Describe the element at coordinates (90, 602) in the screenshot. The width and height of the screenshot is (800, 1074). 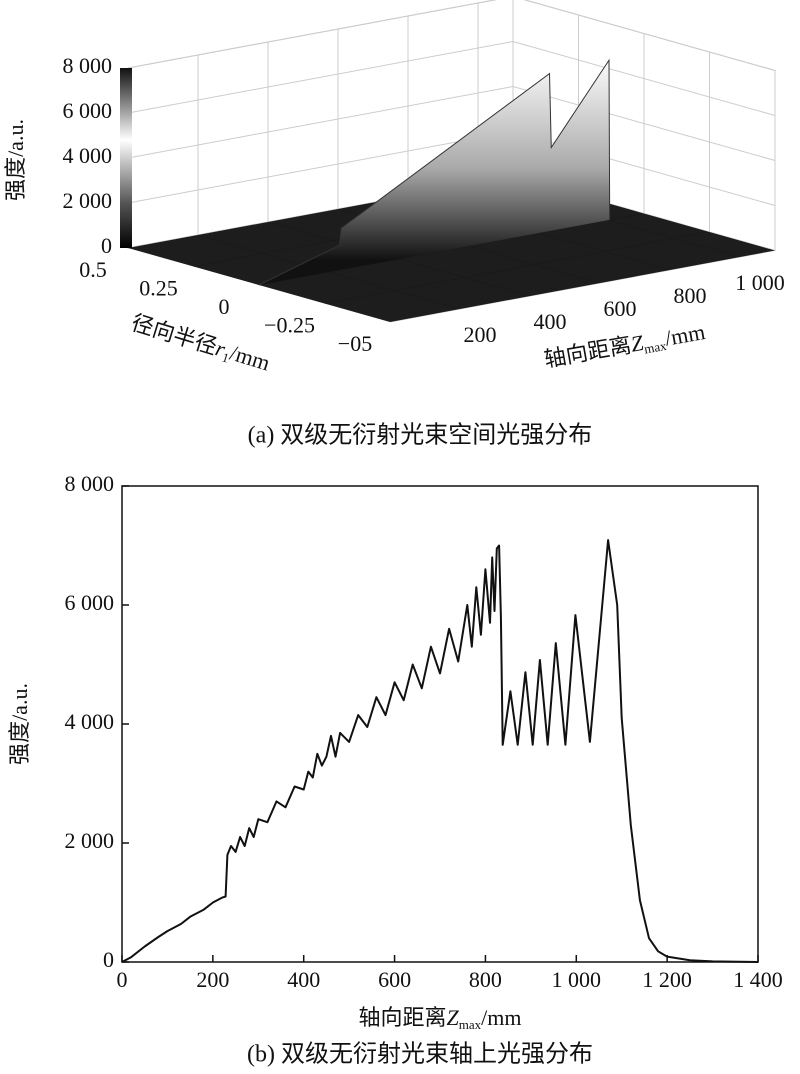
I see `y-tick-label: 6 000` at that location.